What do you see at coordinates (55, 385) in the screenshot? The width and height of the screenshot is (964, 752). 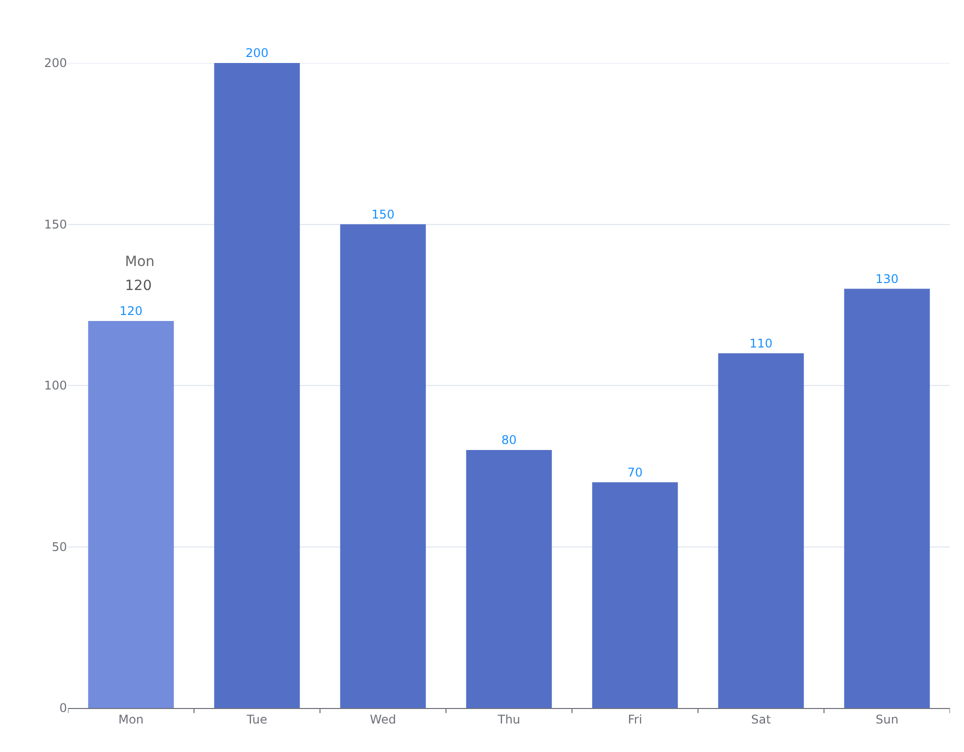 I see `y-tick-label: 100` at bounding box center [55, 385].